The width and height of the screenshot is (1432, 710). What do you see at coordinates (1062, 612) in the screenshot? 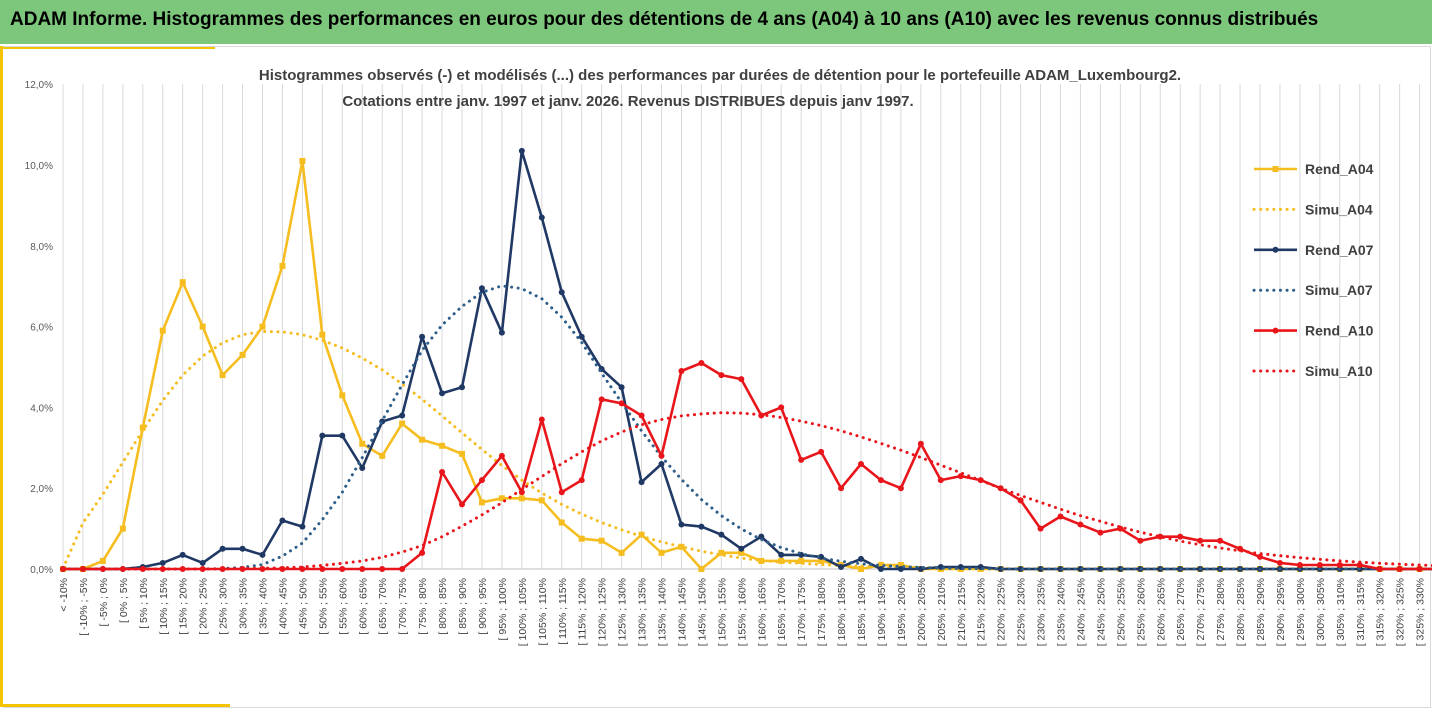
I see `x-tick-label: [ 235% ; 240%` at bounding box center [1062, 612].